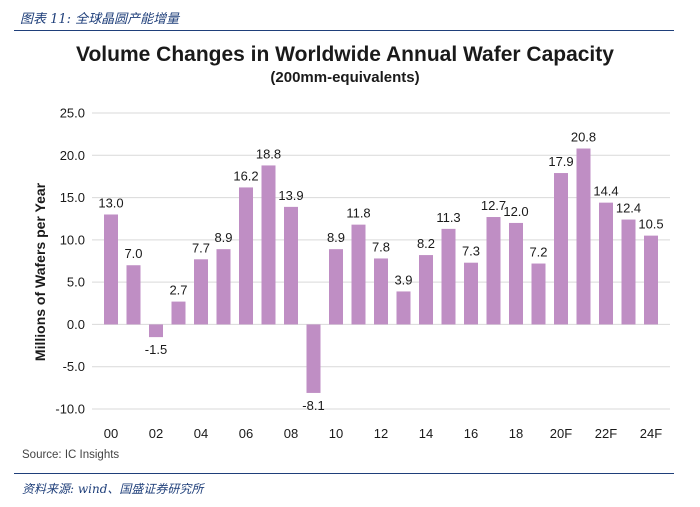  I want to click on top-divider, so click(344, 30).